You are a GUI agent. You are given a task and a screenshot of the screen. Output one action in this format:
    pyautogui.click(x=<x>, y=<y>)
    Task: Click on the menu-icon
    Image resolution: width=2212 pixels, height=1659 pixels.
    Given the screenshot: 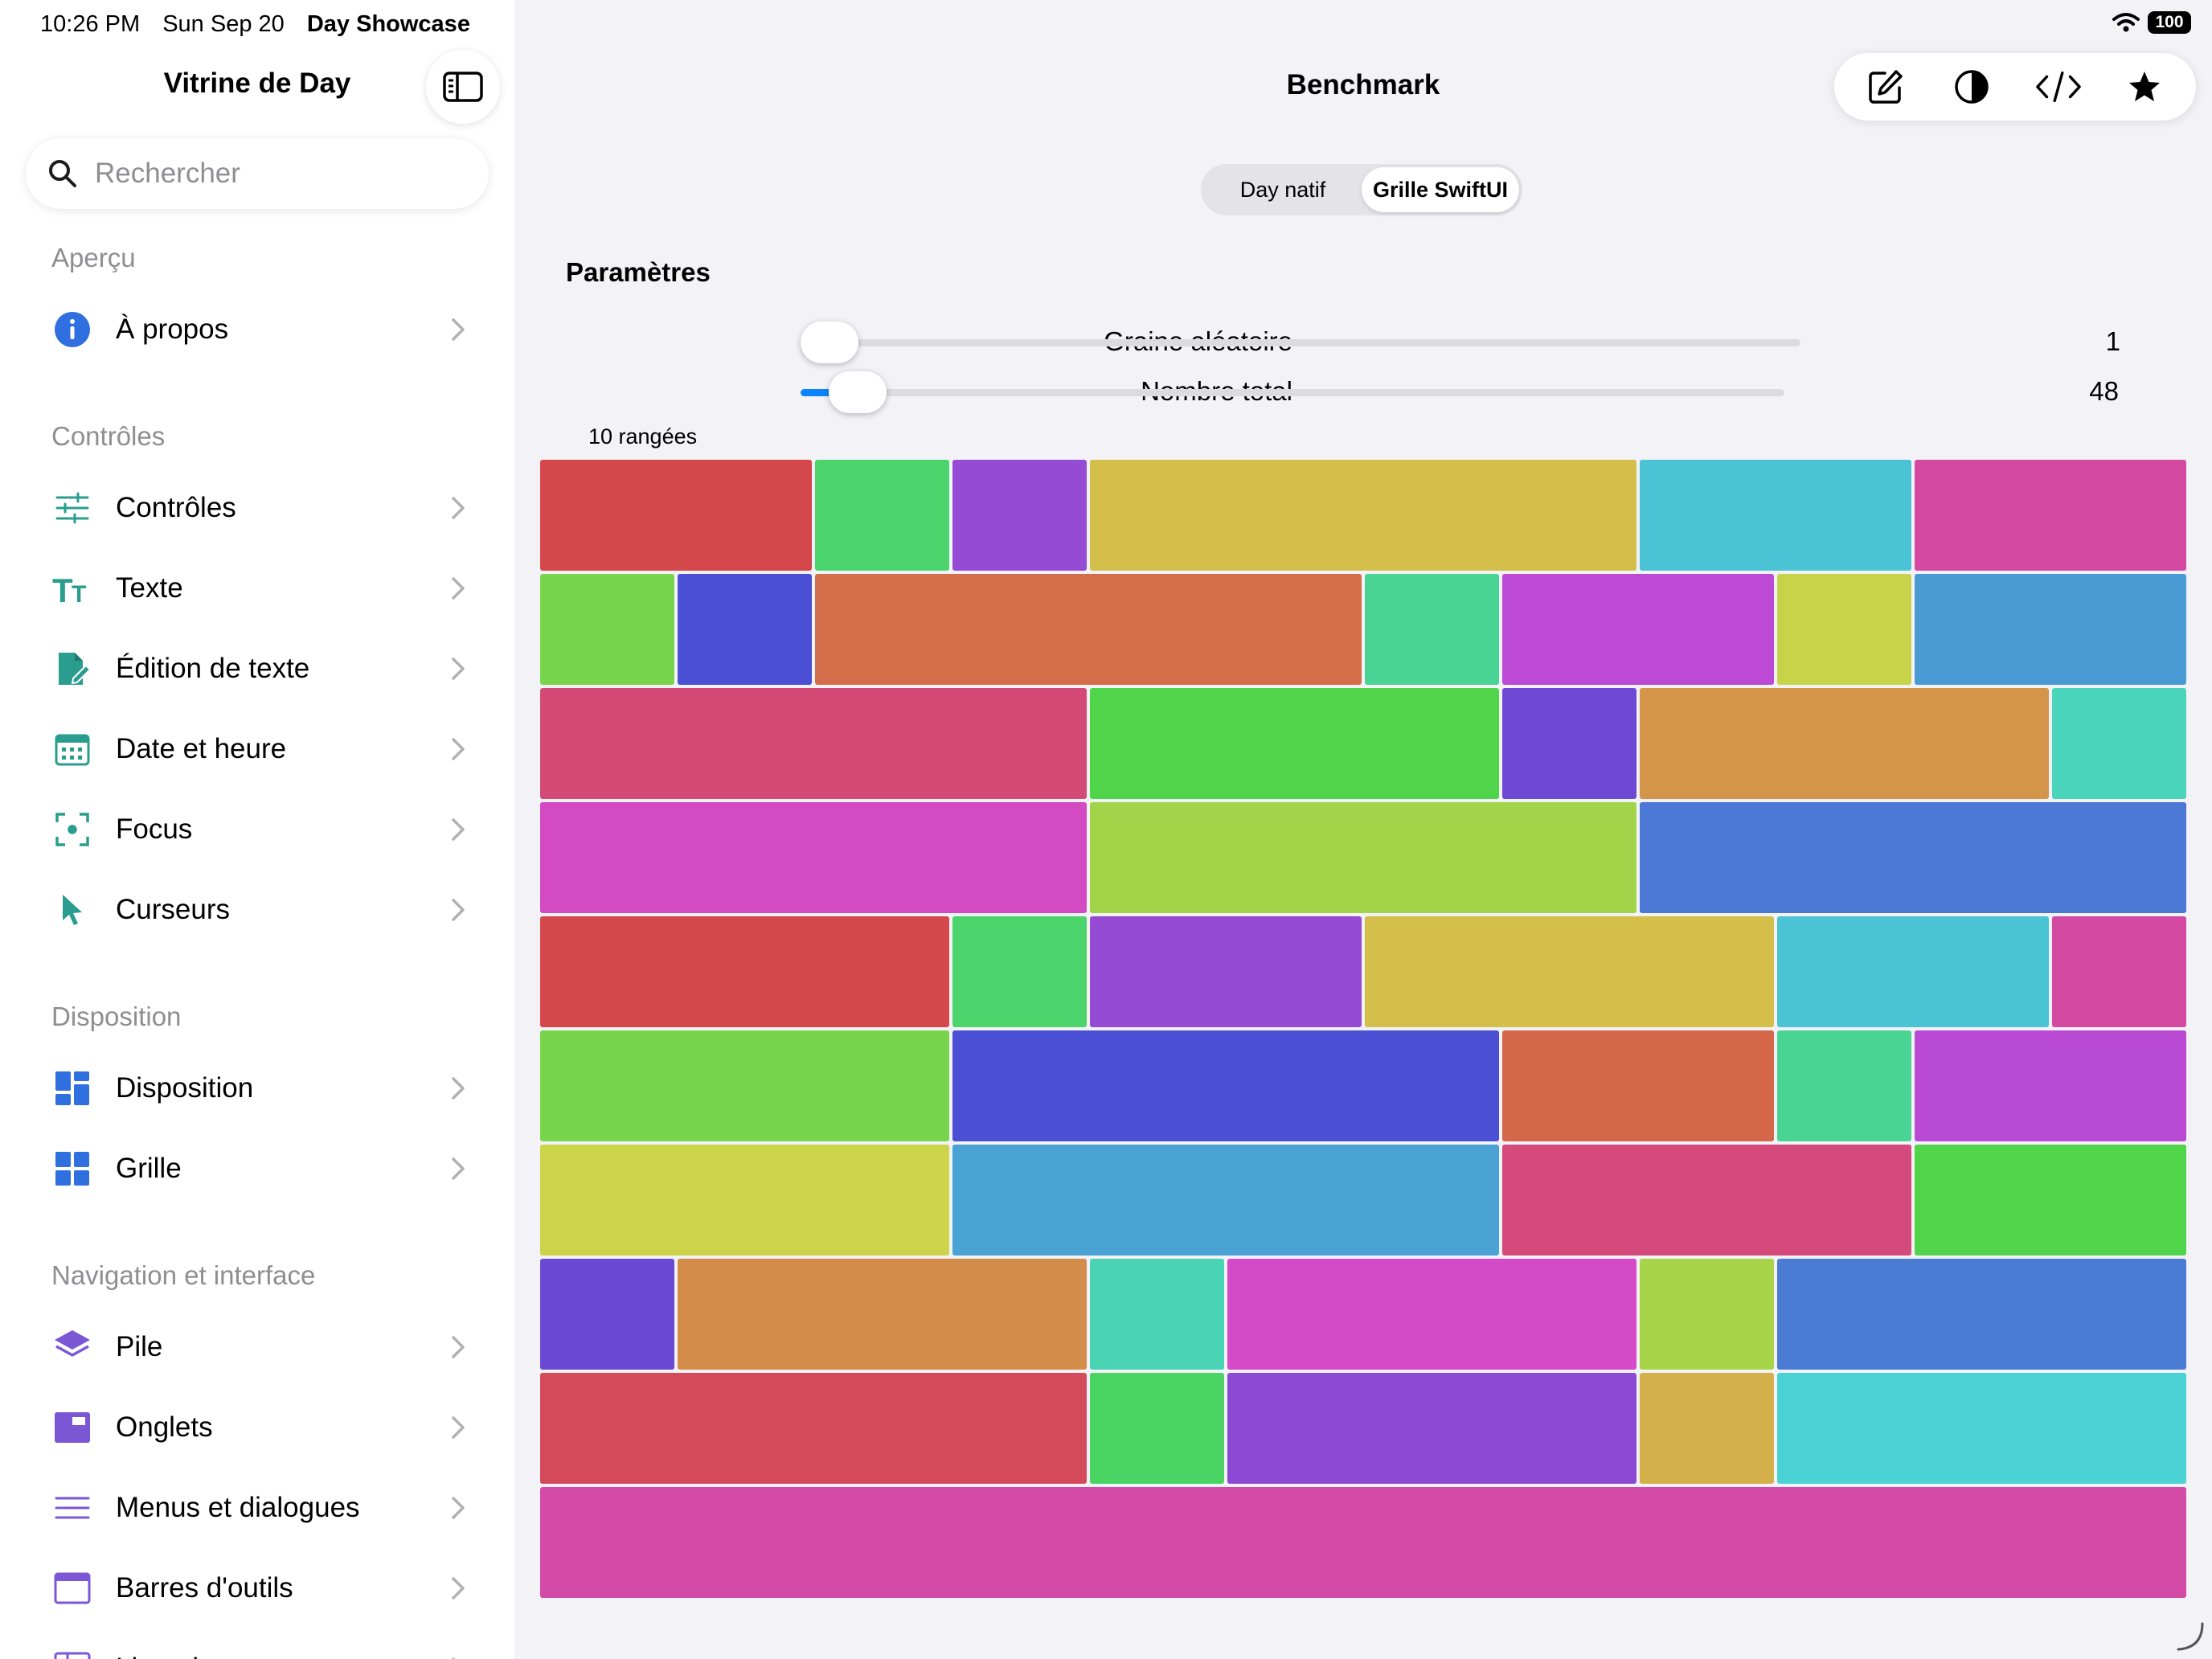 What is the action you would take?
    pyautogui.click(x=72, y=1508)
    